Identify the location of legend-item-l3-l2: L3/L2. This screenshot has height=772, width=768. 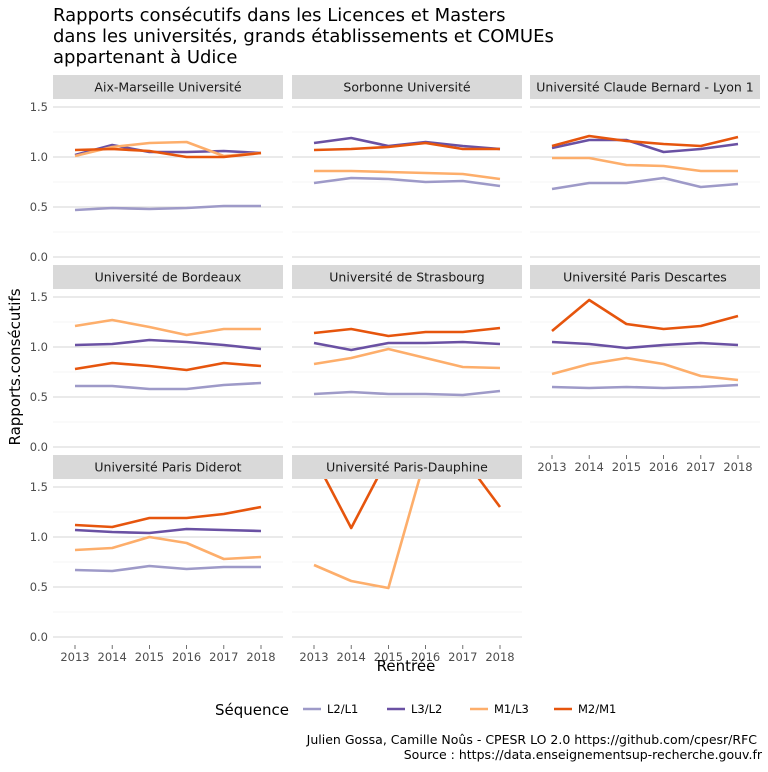
(414, 709).